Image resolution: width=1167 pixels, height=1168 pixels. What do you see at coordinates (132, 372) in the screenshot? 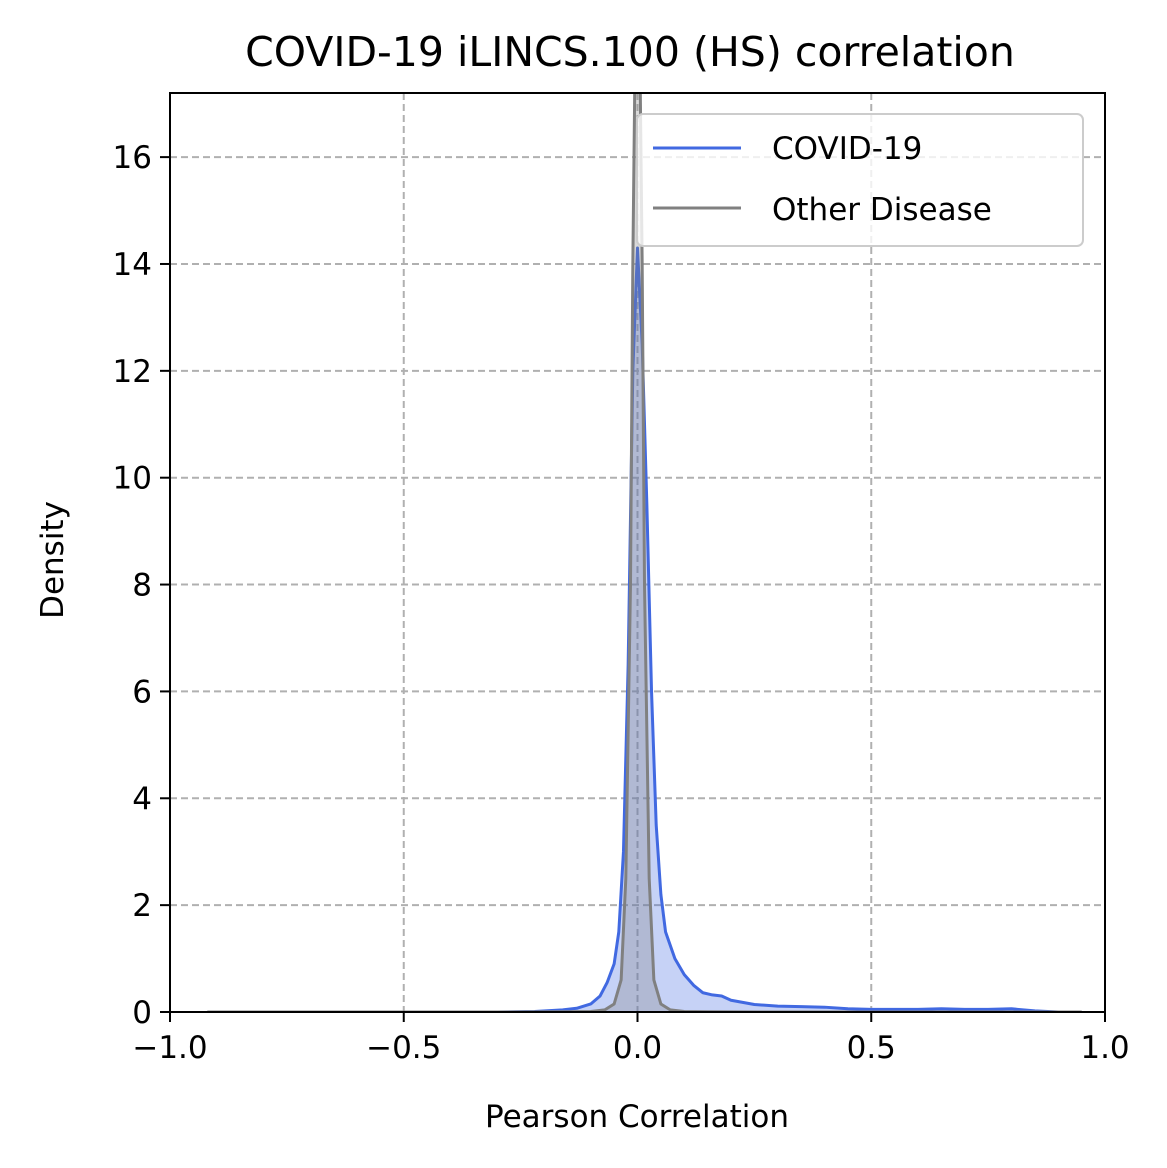
I see `y-tick-label: 12` at bounding box center [132, 372].